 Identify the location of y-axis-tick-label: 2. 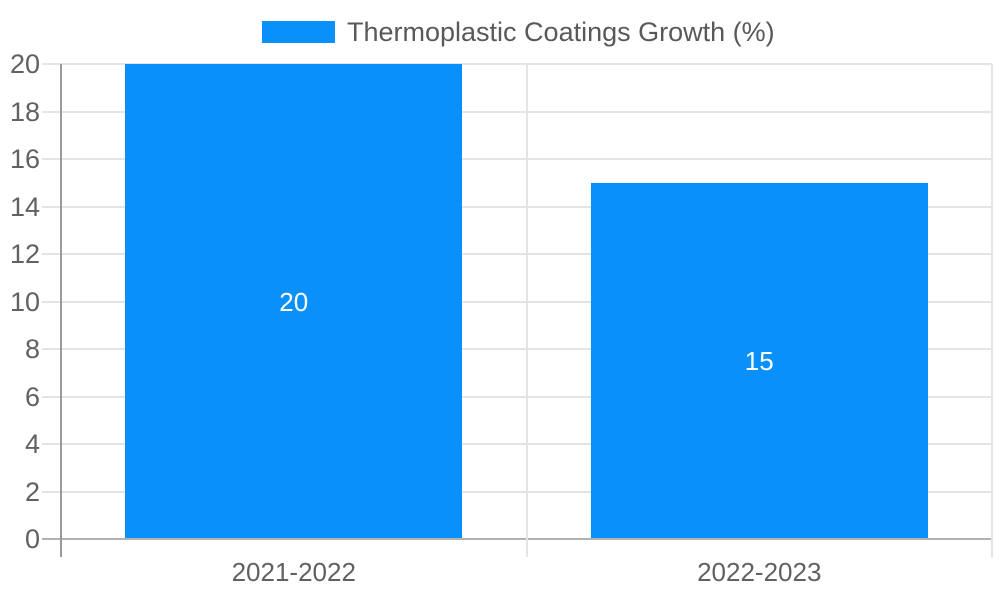
(32, 491).